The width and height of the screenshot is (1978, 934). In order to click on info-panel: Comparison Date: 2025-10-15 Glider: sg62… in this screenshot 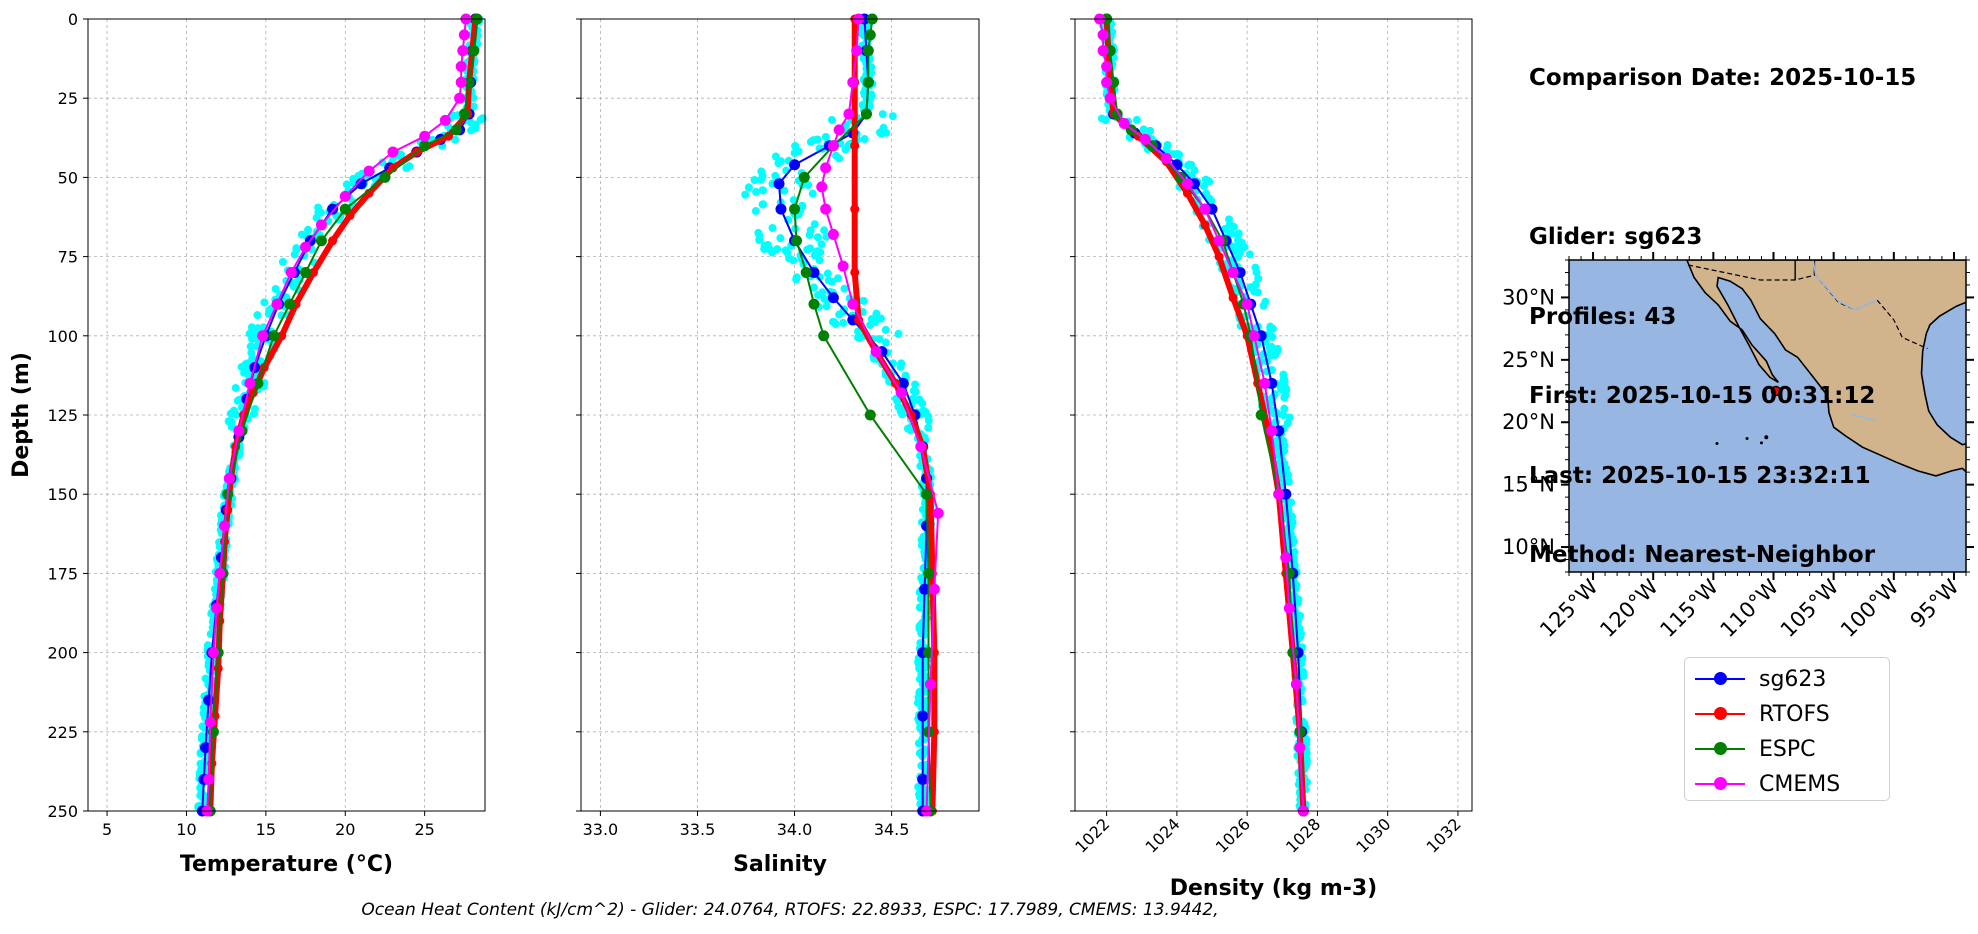, I will do `click(1722, 303)`.